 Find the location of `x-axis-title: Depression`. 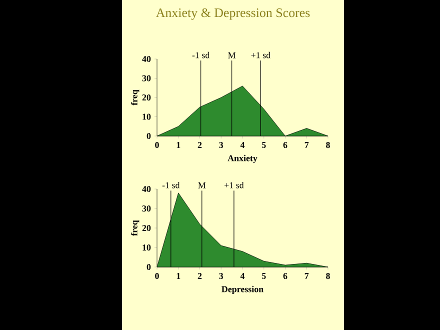

x-axis-title: Depression is located at coordinates (243, 290).